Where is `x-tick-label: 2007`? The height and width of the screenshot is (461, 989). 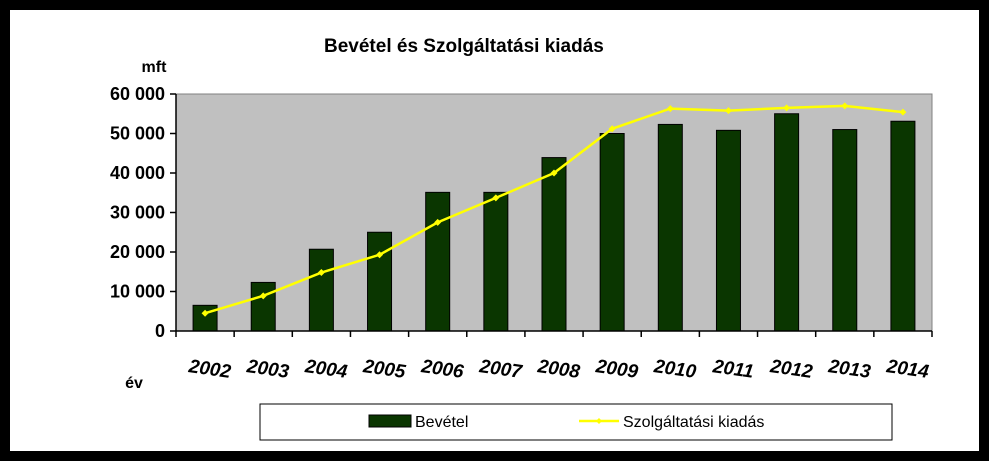 x-tick-label: 2007 is located at coordinates (500, 369).